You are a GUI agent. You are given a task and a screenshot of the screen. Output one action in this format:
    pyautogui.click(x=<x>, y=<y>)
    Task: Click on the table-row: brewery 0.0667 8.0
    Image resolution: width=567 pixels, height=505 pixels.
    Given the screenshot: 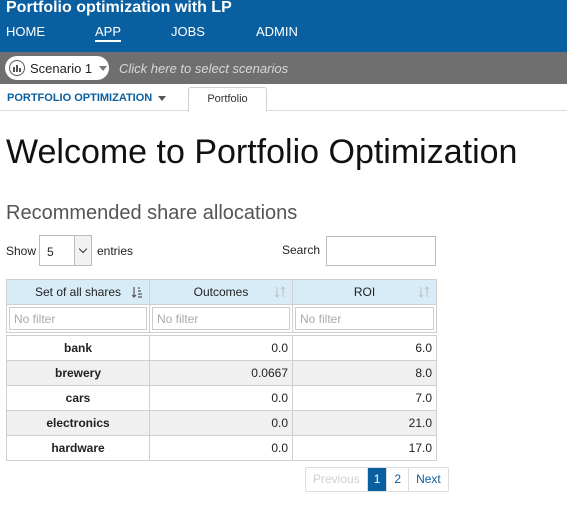 What is the action you would take?
    pyautogui.click(x=221, y=373)
    